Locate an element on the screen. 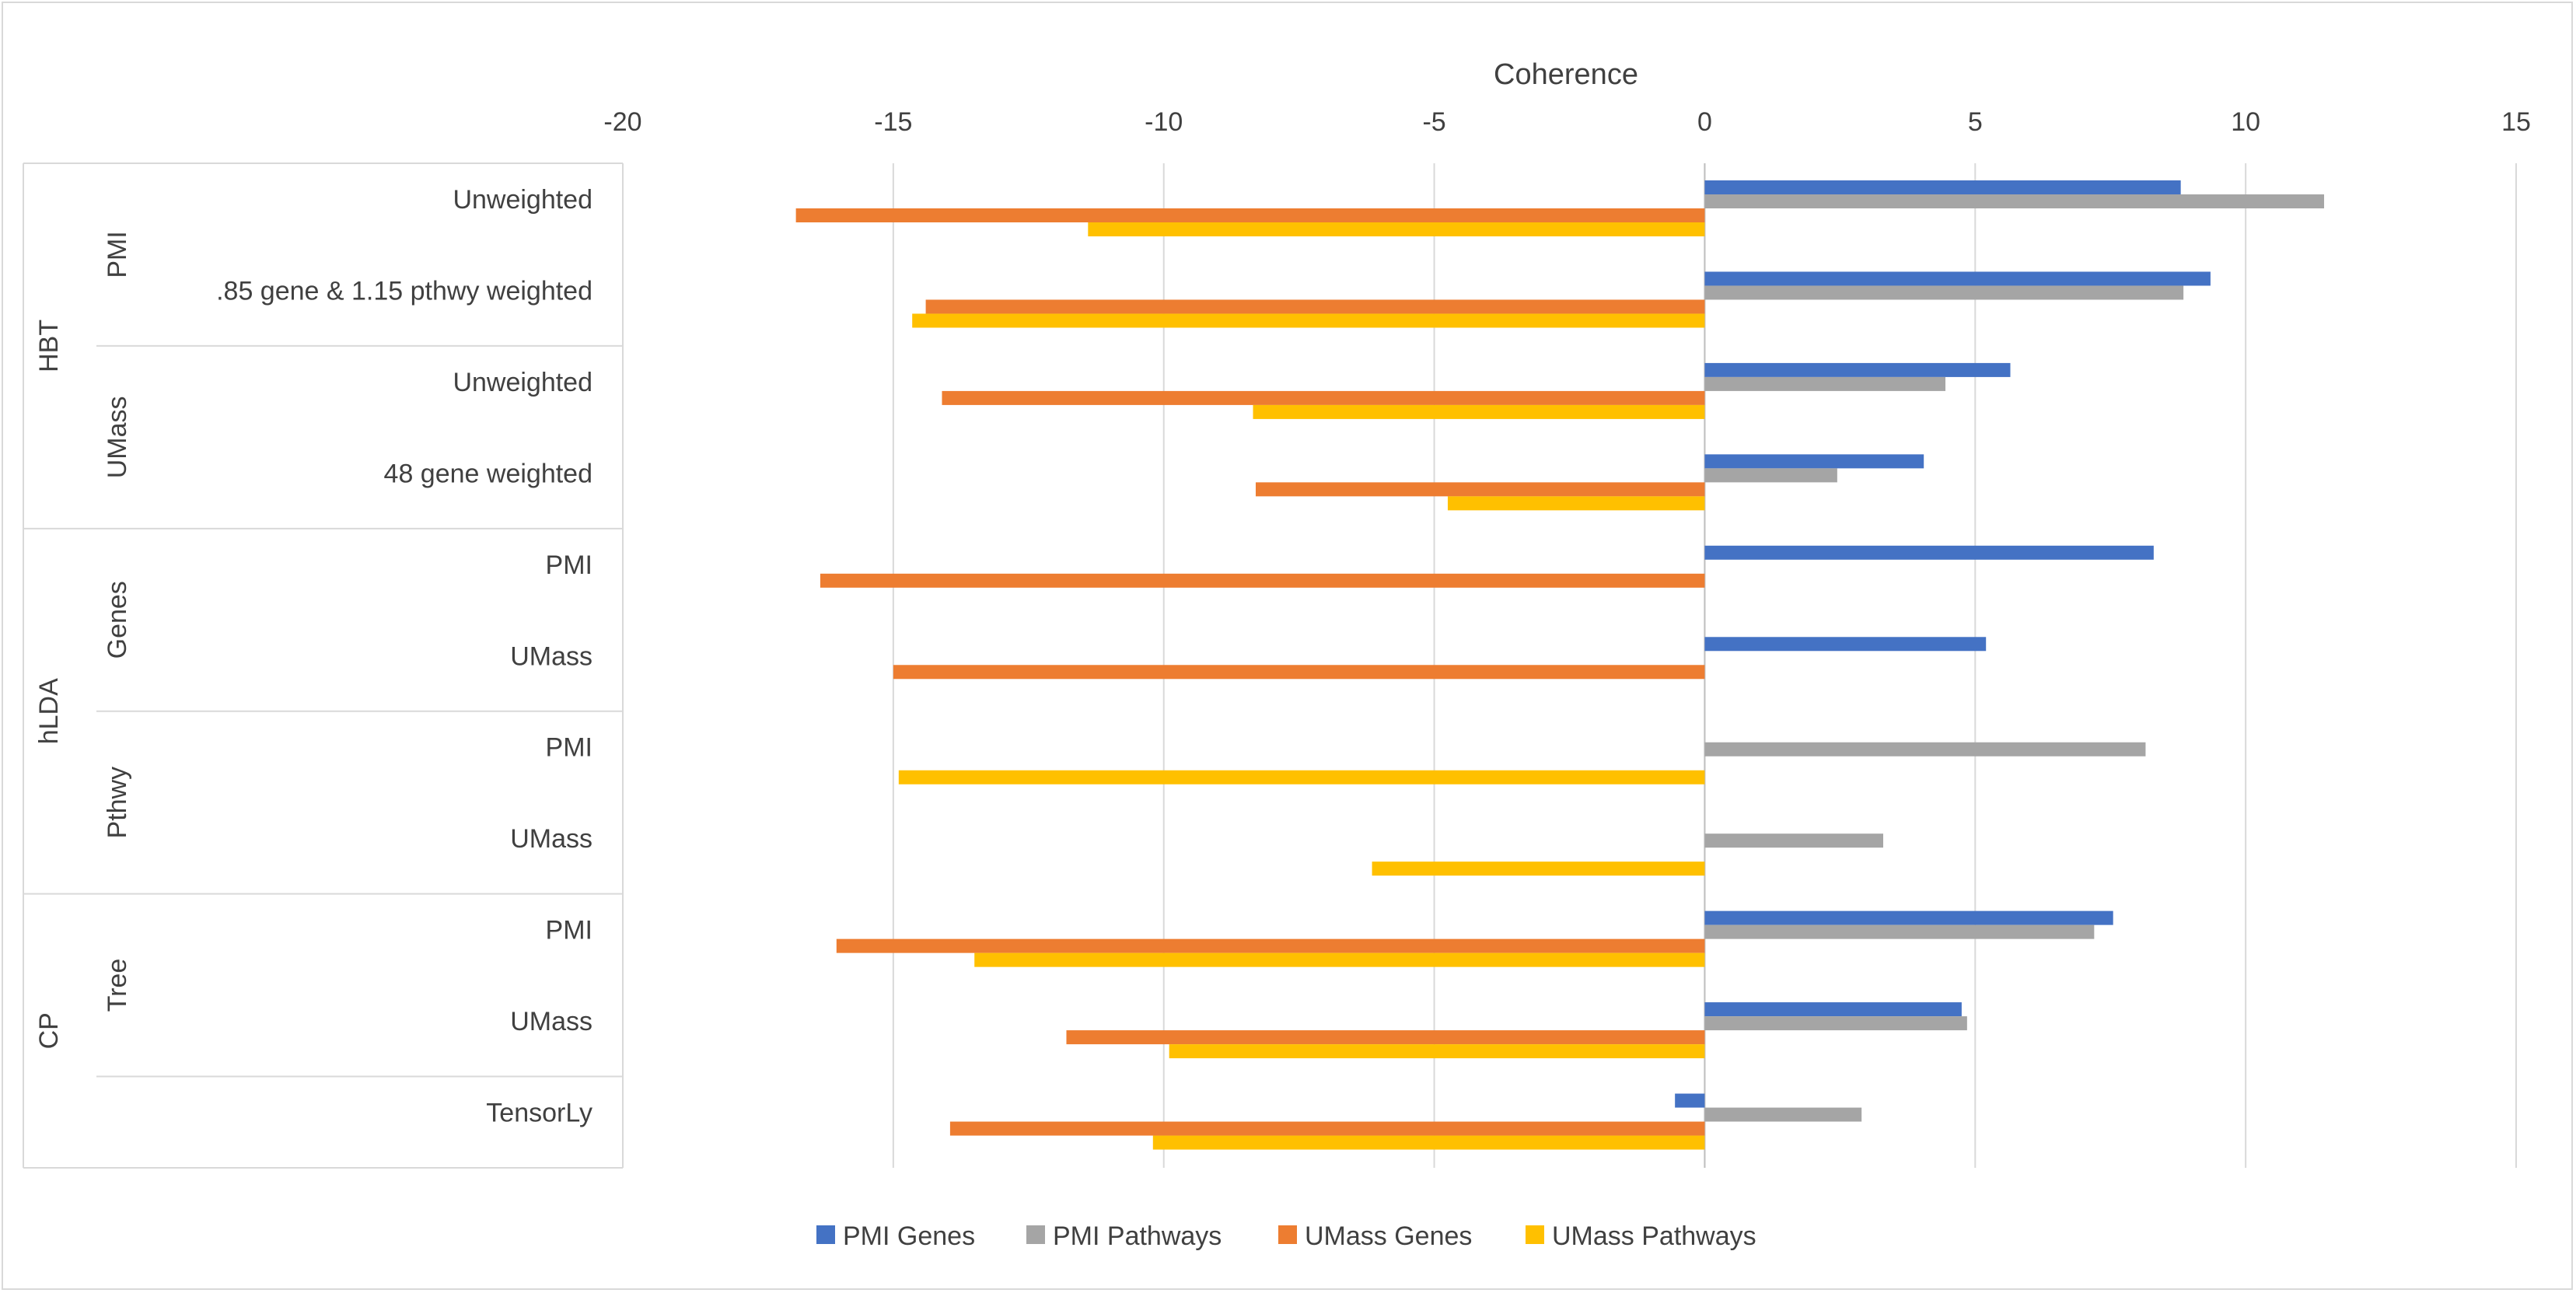 The height and width of the screenshot is (1293, 2576). category-label: 48 gene weighted is located at coordinates (488, 473).